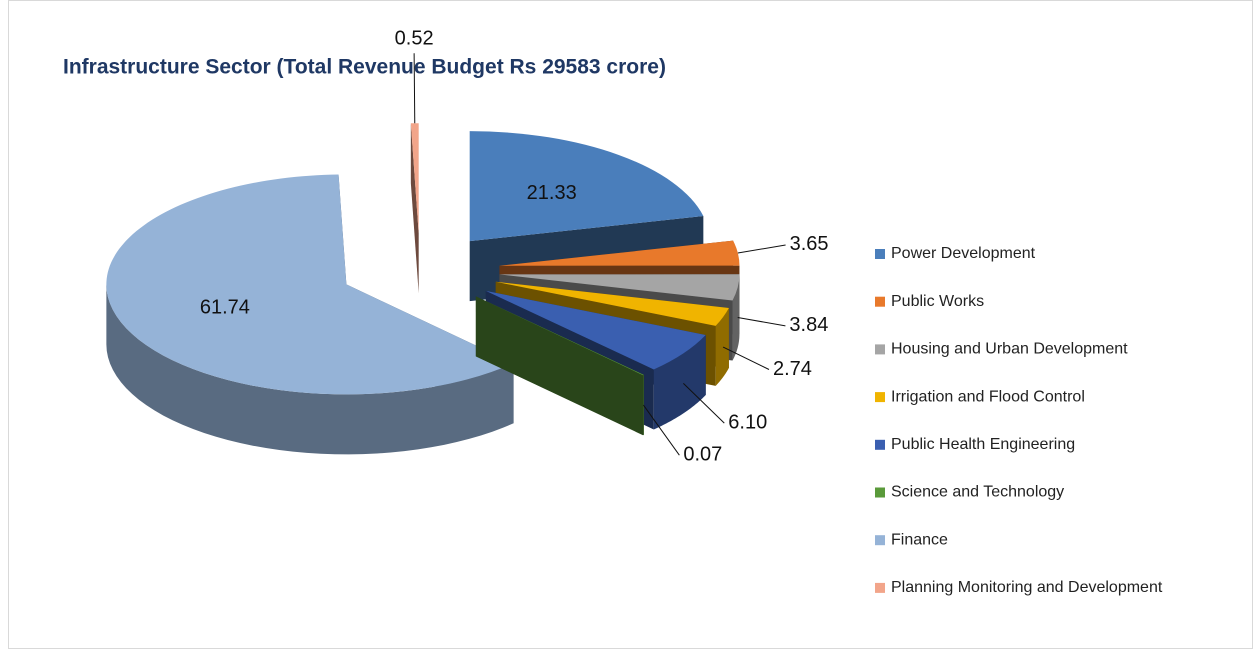 The width and height of the screenshot is (1254, 650). Describe the element at coordinates (808, 325) in the screenshot. I see `data-label: 3.84` at that location.